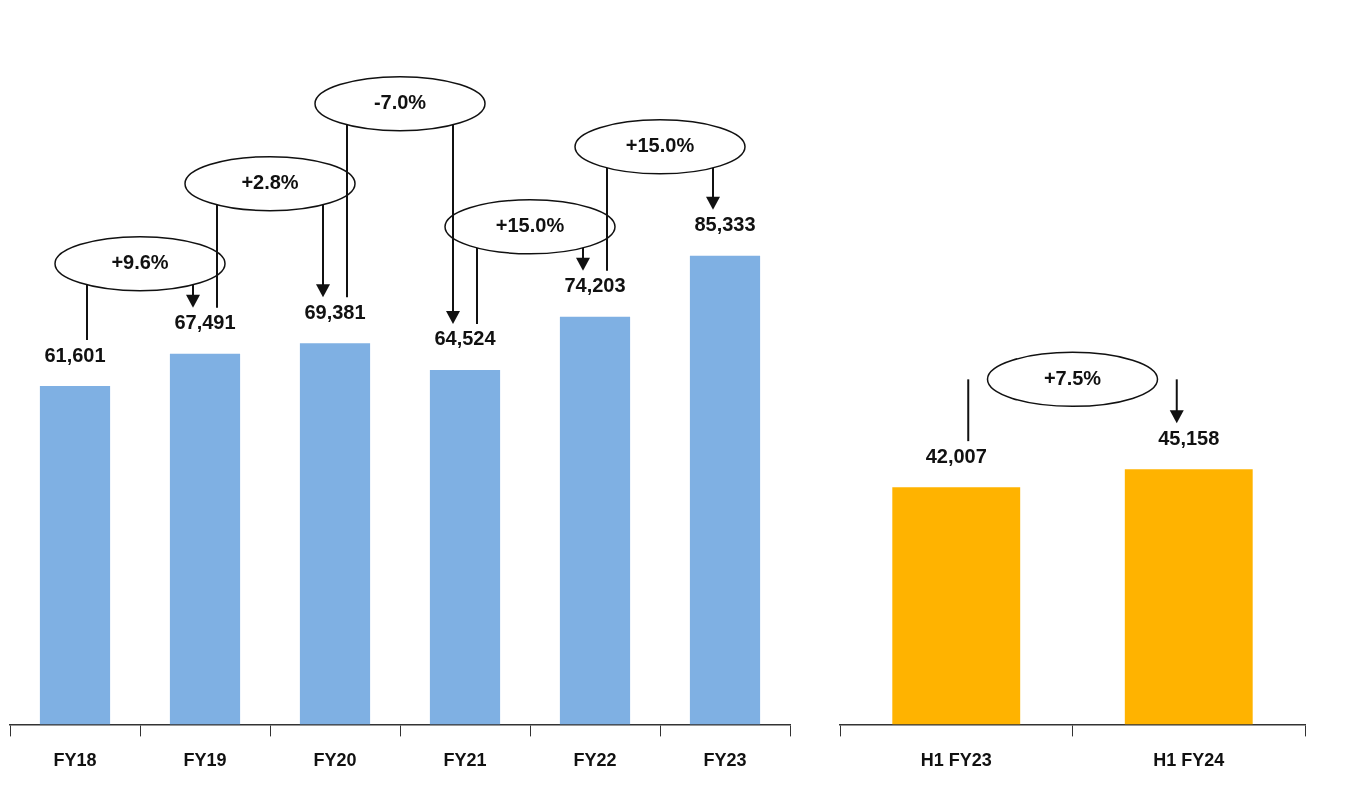 Image resolution: width=1345 pixels, height=786 pixels. What do you see at coordinates (1189, 437) in the screenshot?
I see `data-label: 45,158` at bounding box center [1189, 437].